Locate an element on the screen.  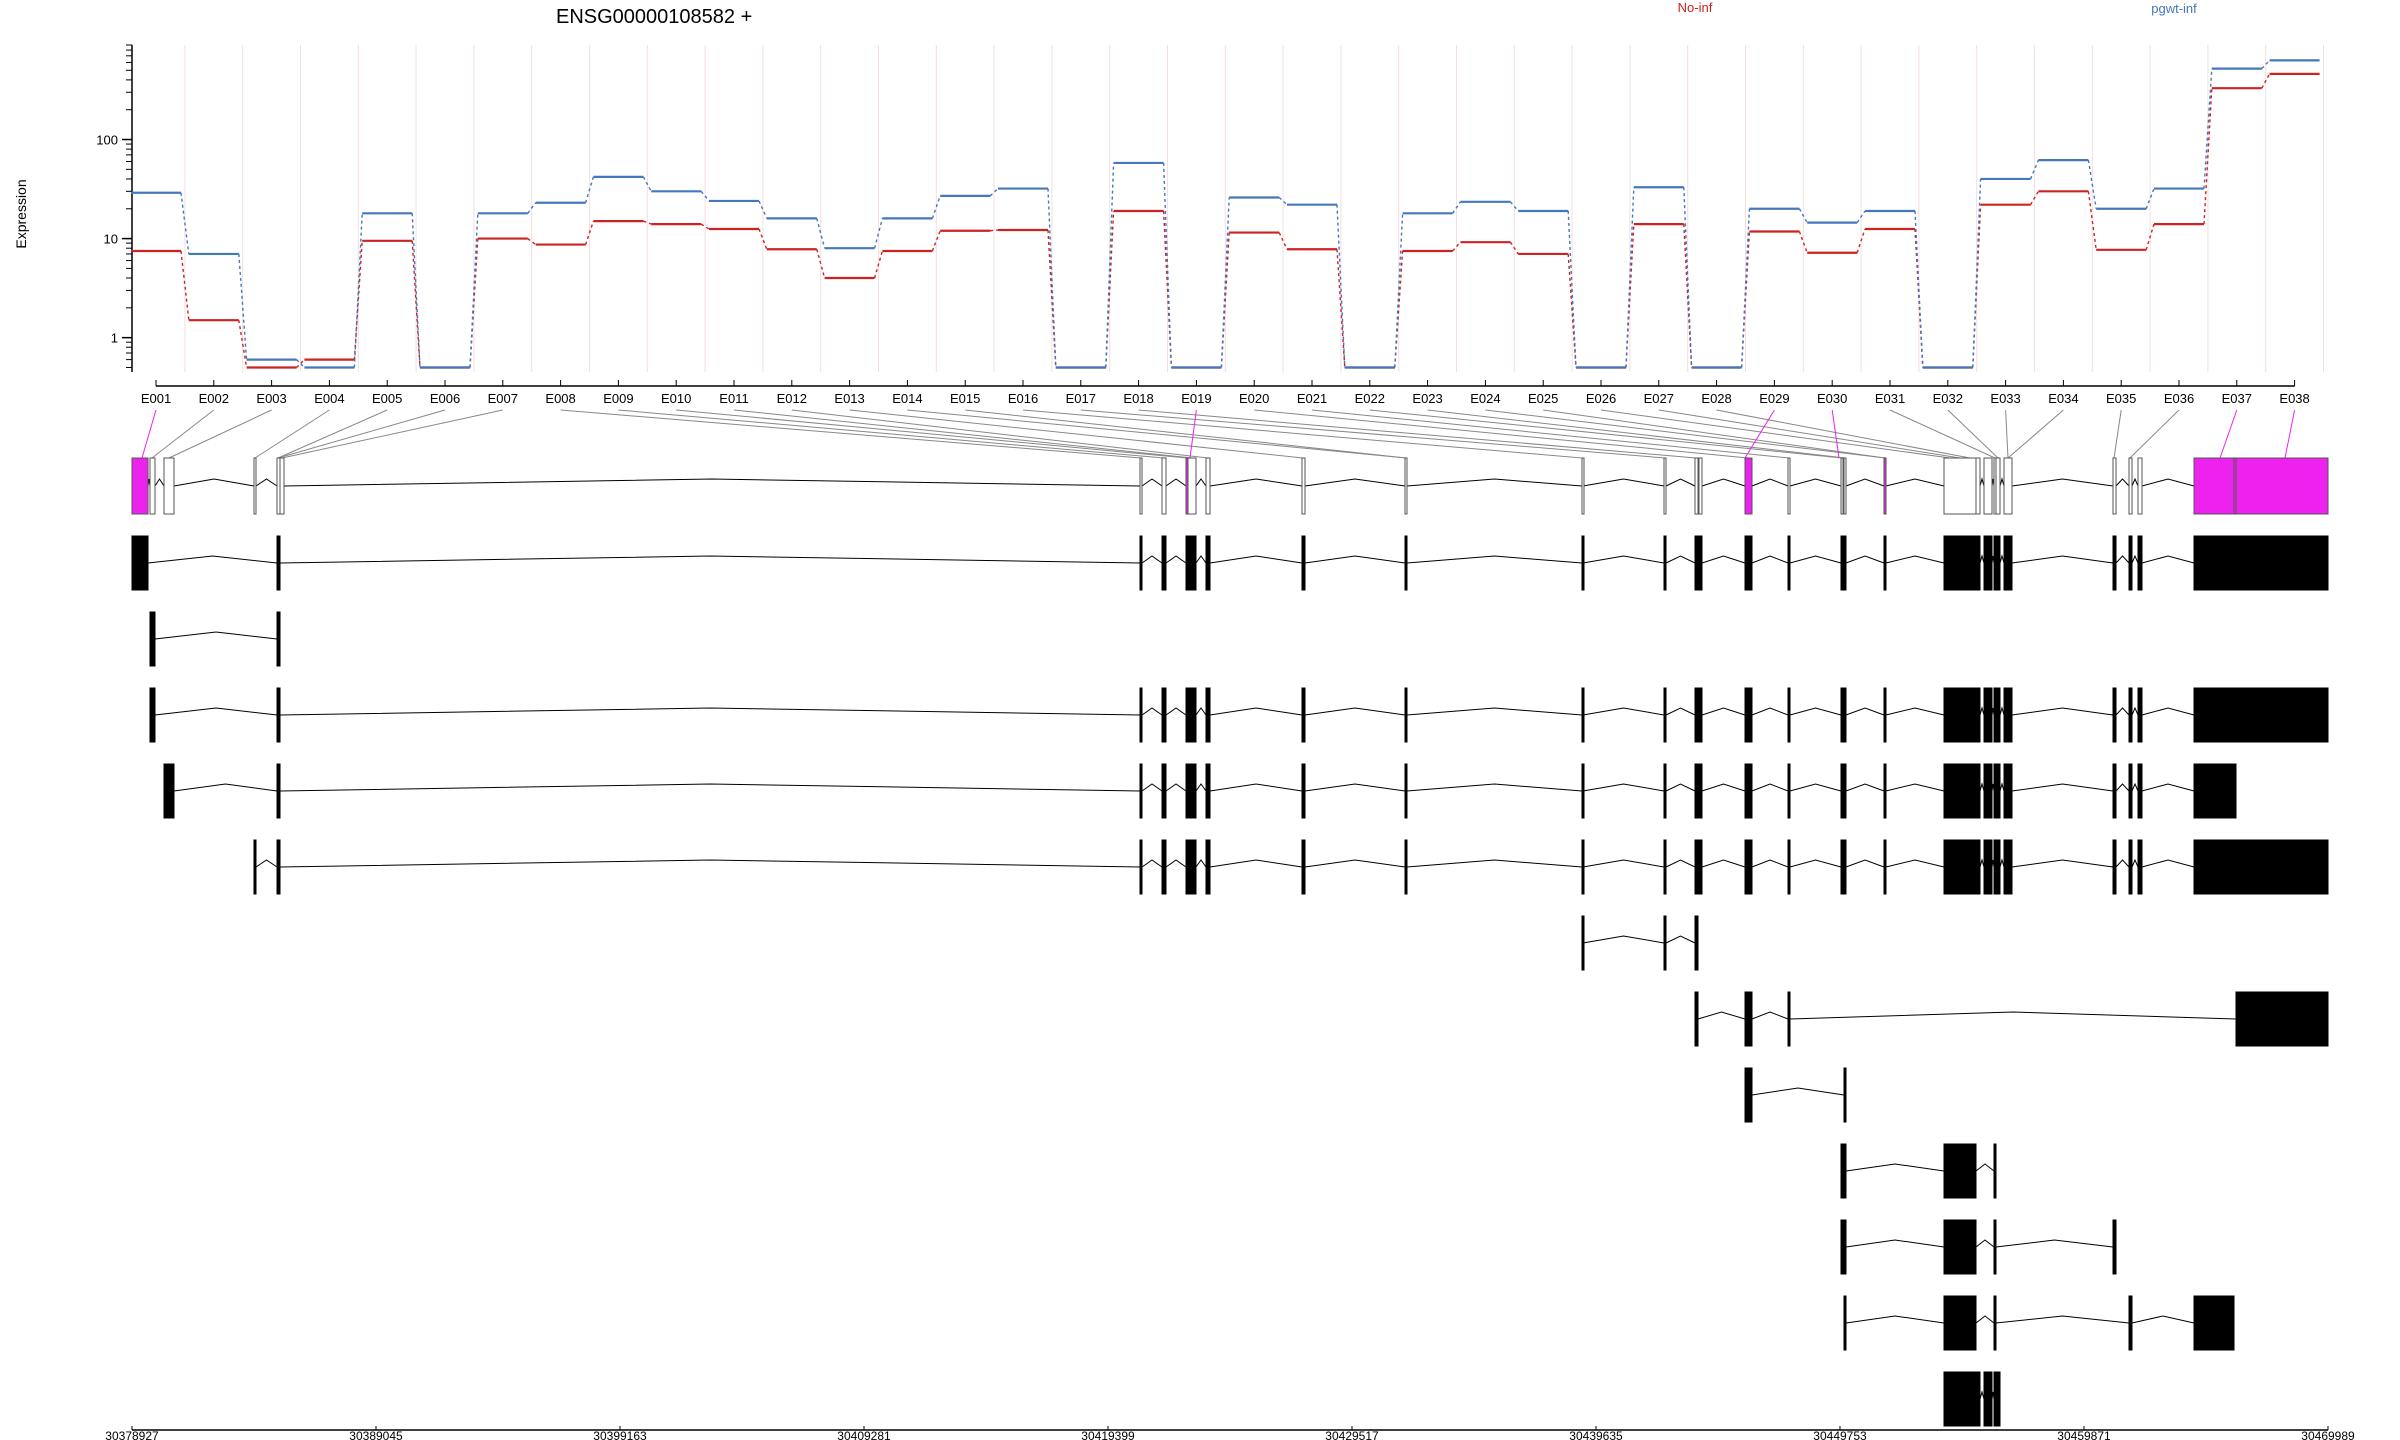
genomic-tick-label: 30469989 is located at coordinates (2328, 1434).